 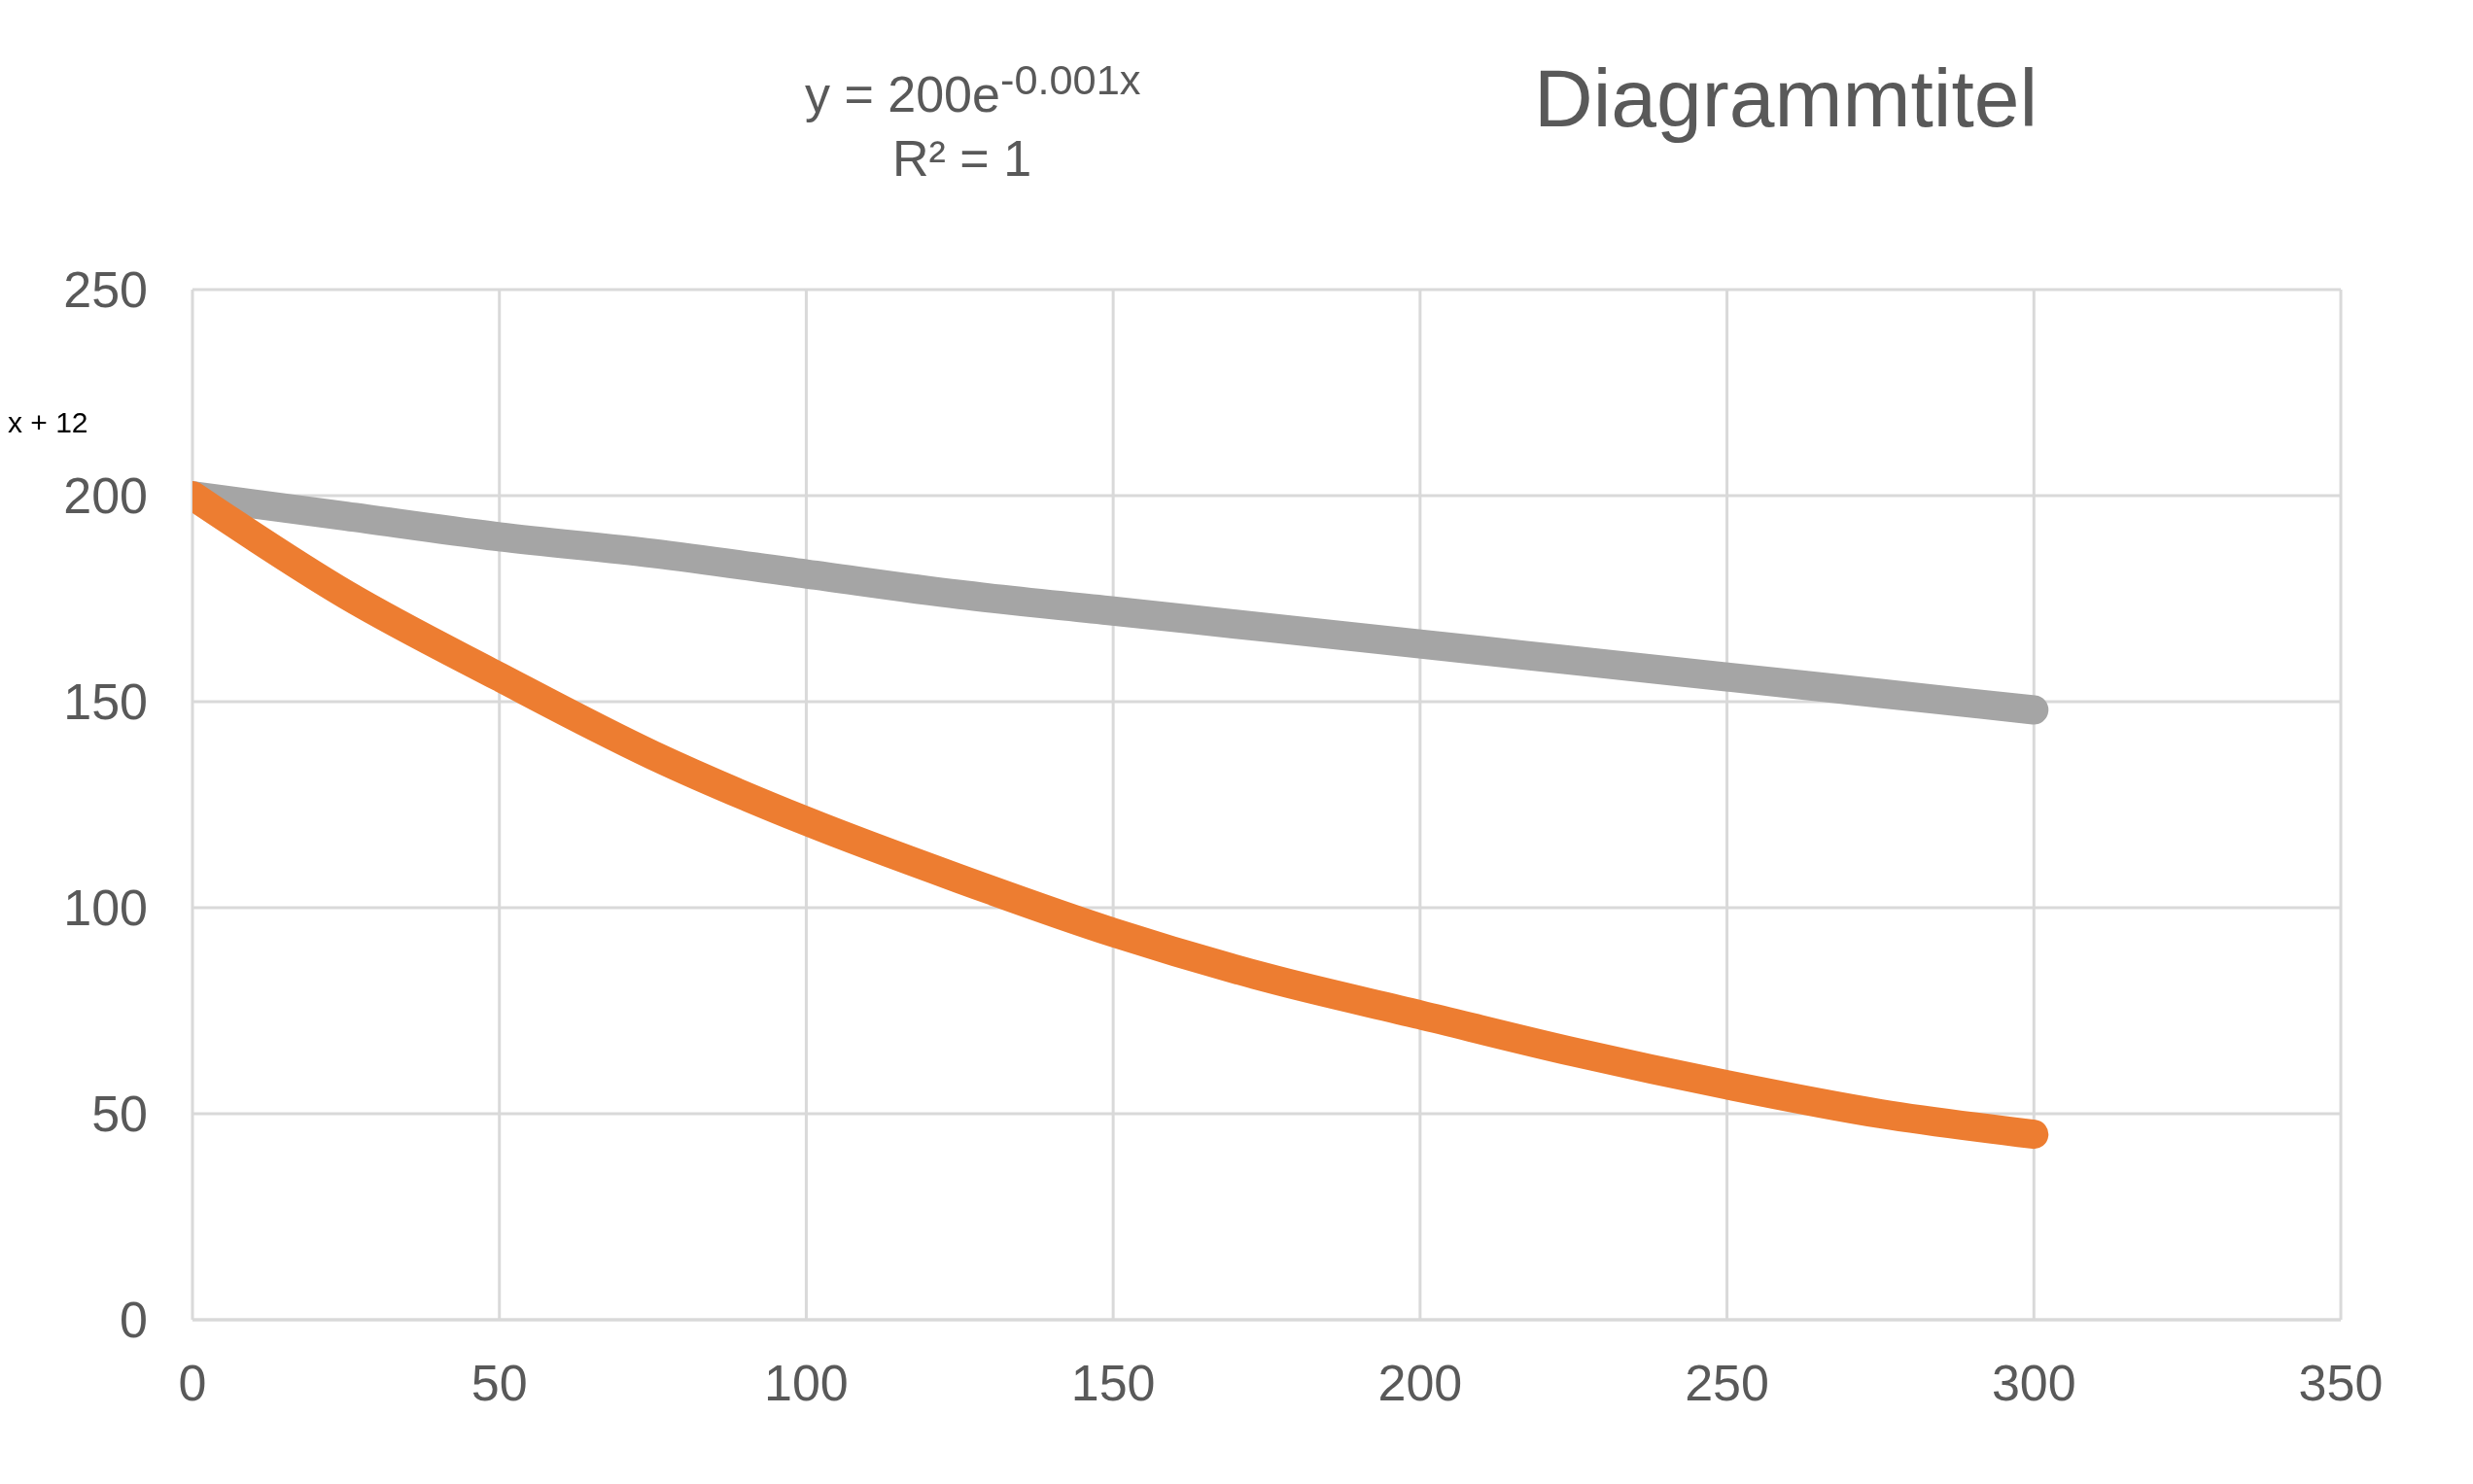 I want to click on x-tick-label: 300, so click(x=2033, y=1382).